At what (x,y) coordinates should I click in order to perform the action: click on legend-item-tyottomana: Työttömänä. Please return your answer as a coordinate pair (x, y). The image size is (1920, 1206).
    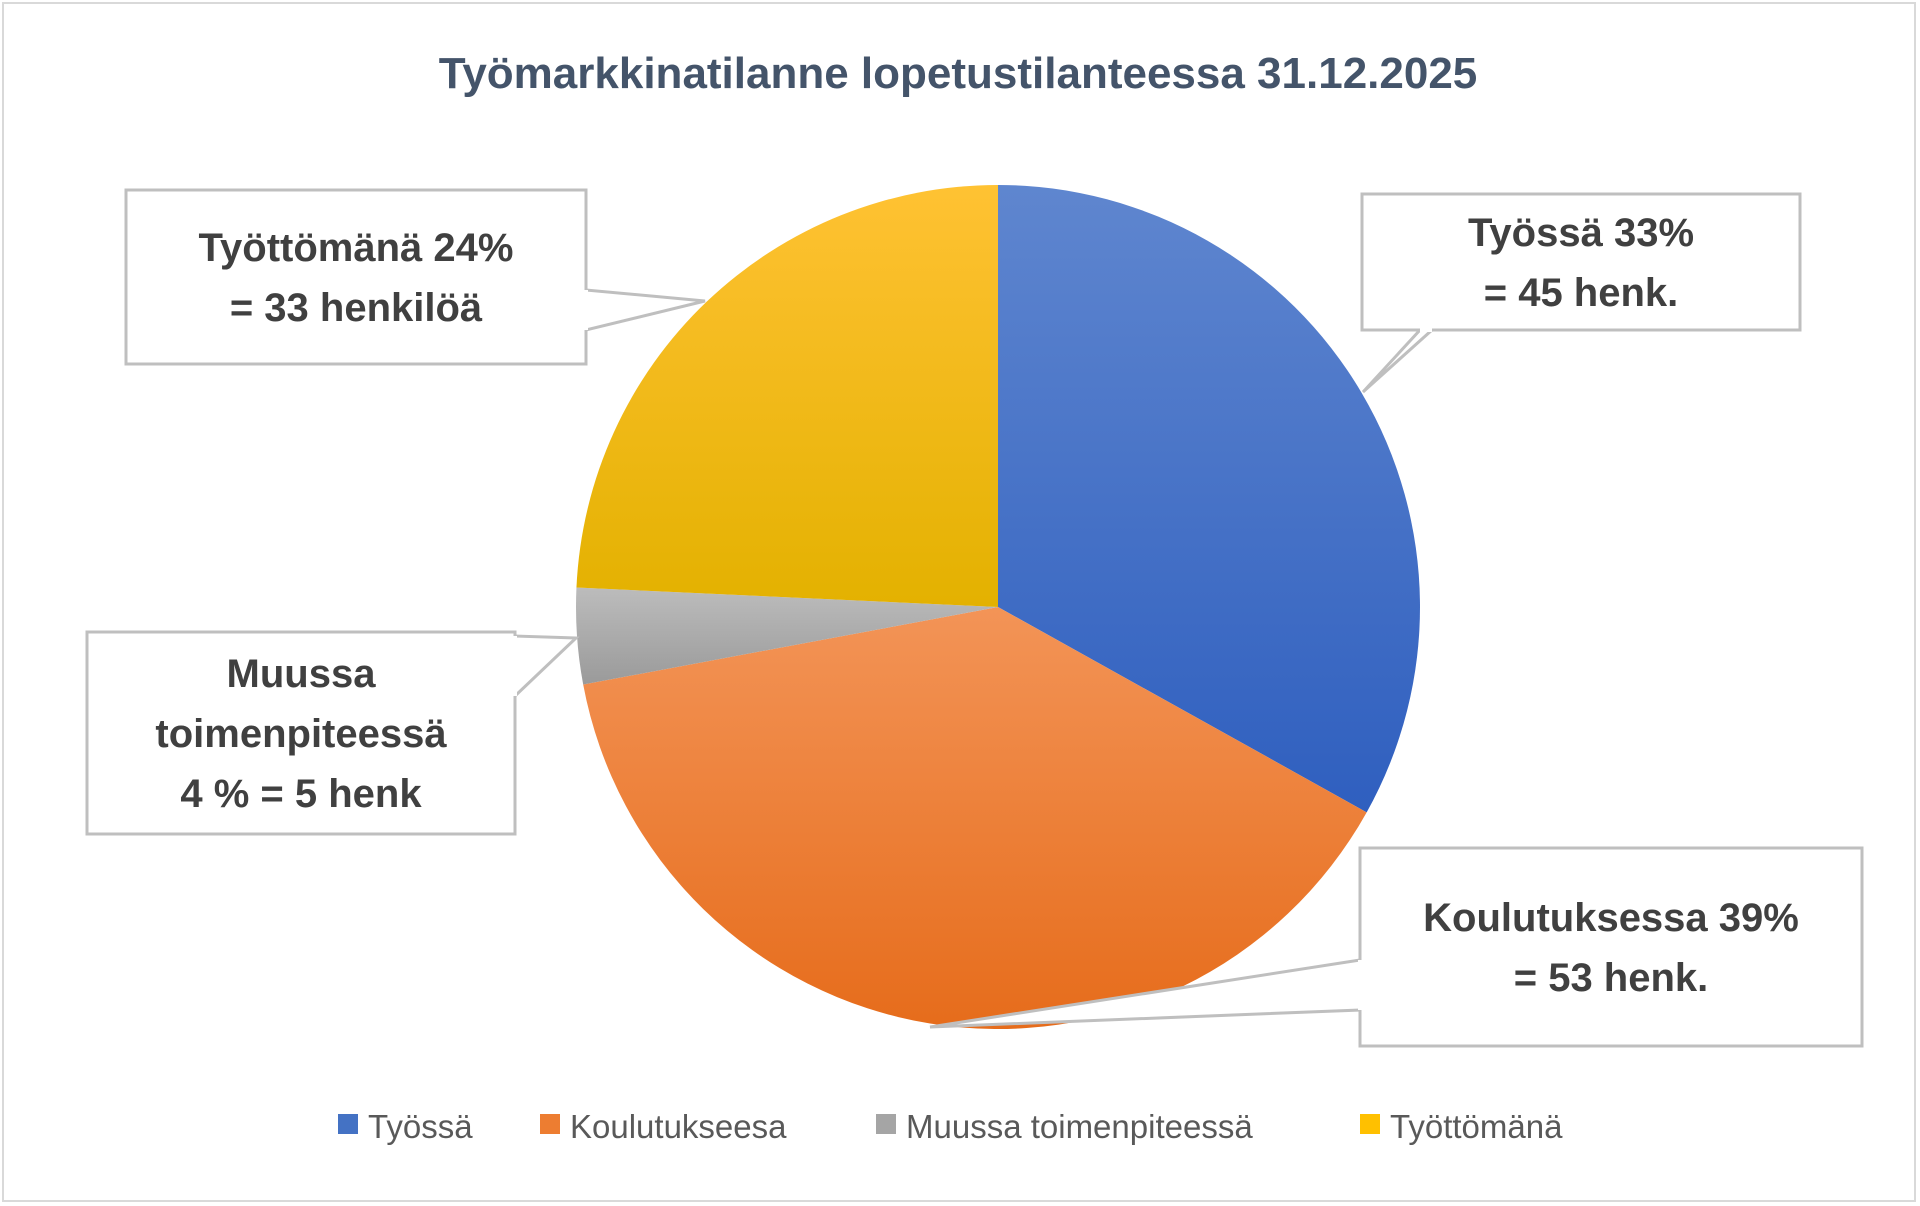
    Looking at the image, I should click on (1461, 1126).